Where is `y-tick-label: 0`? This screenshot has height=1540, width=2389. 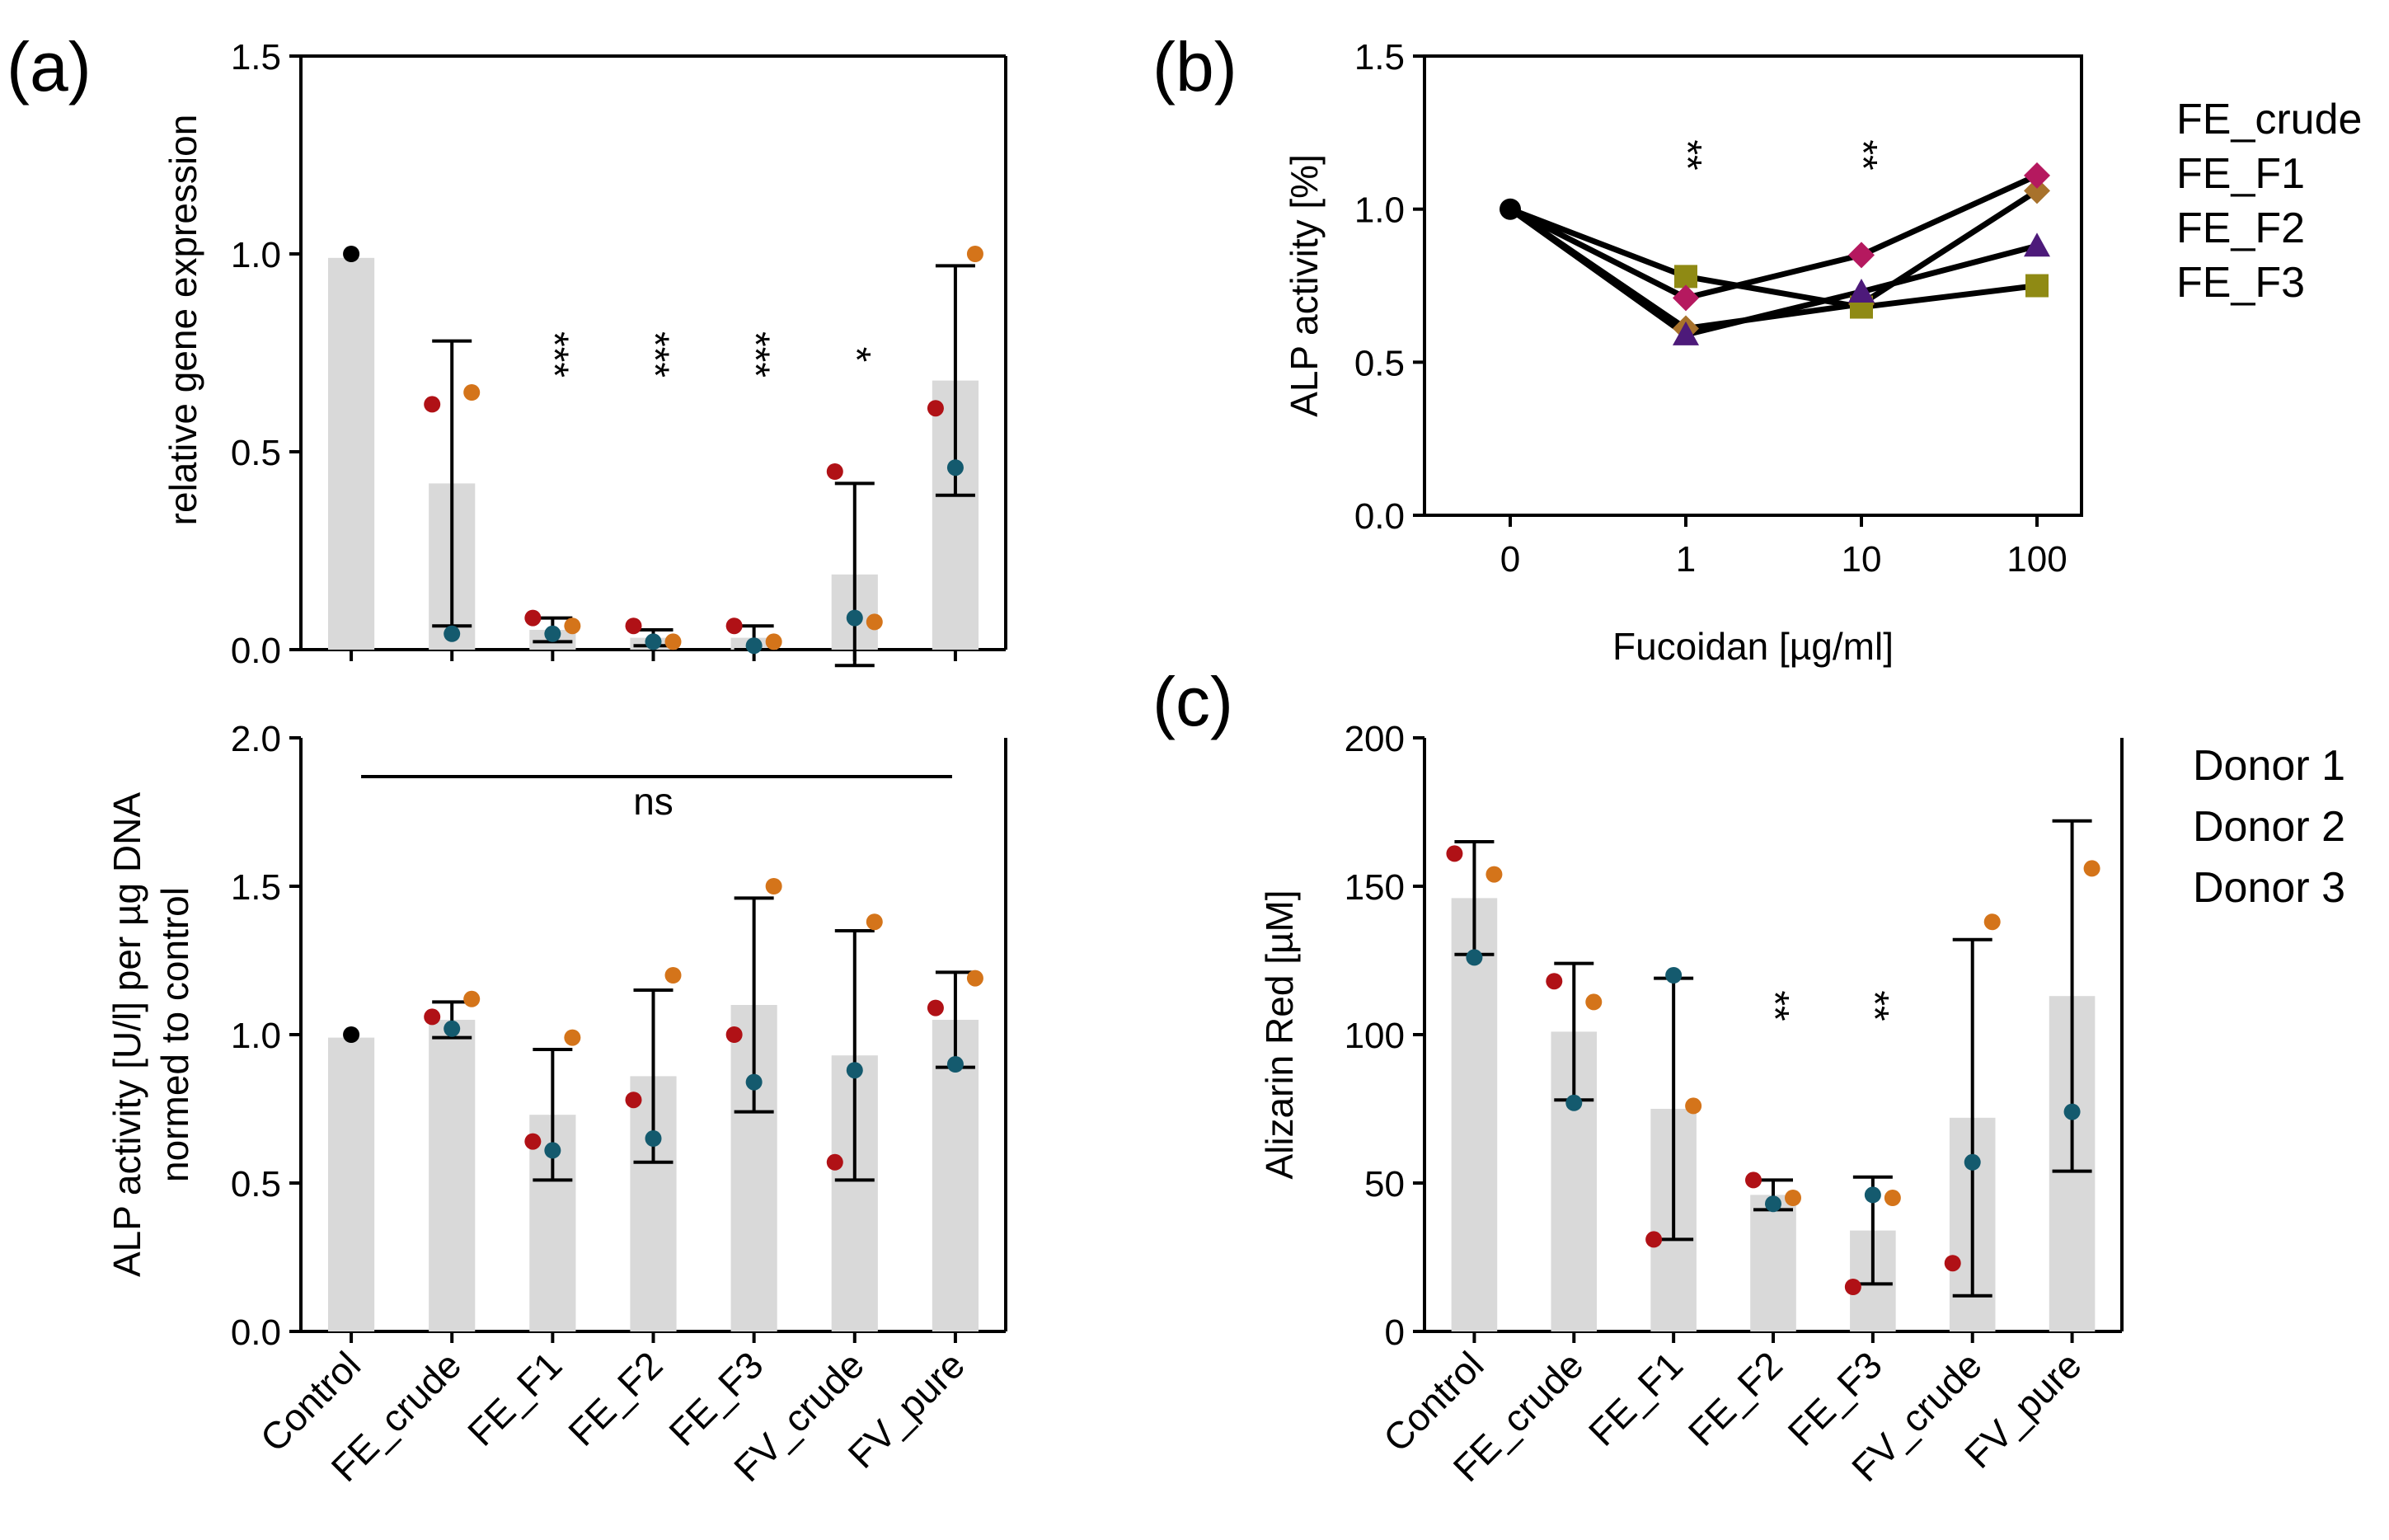
y-tick-label: 0 is located at coordinates (1395, 1332).